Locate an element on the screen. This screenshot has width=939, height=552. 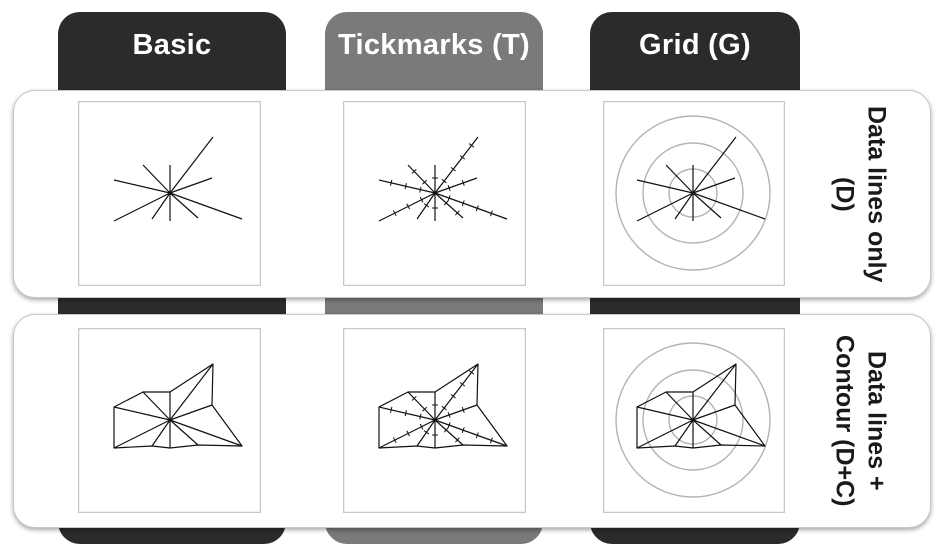
panel-grid-data-lines is located at coordinates (694, 193).